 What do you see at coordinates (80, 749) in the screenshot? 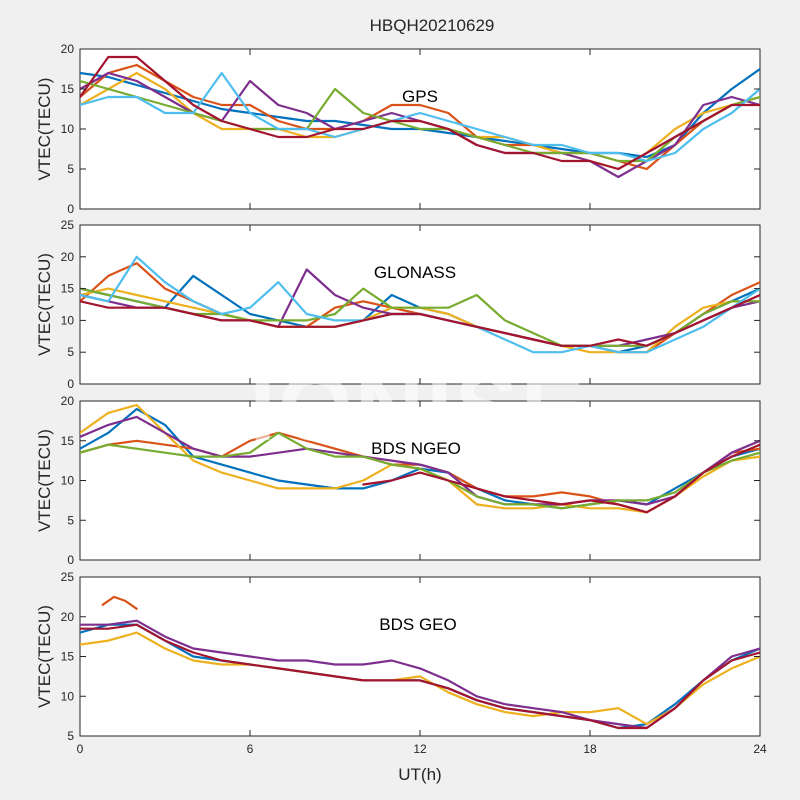
I see `x-tick-label: 0` at bounding box center [80, 749].